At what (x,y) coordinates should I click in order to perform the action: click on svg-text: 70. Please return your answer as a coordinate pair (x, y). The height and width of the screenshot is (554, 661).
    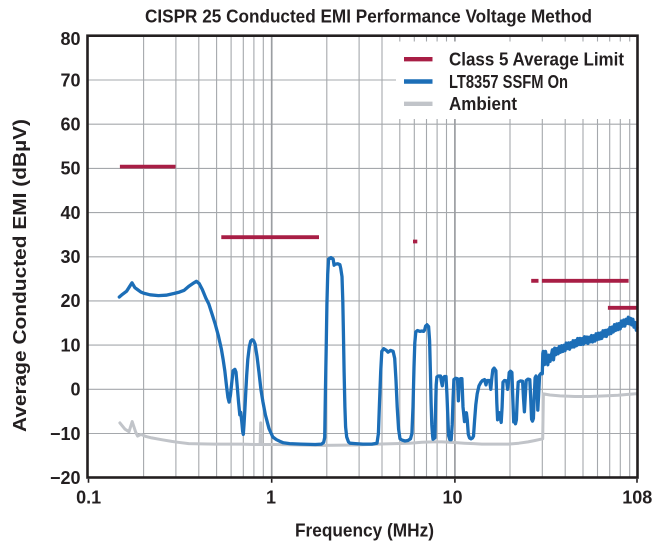
    Looking at the image, I should click on (70, 80).